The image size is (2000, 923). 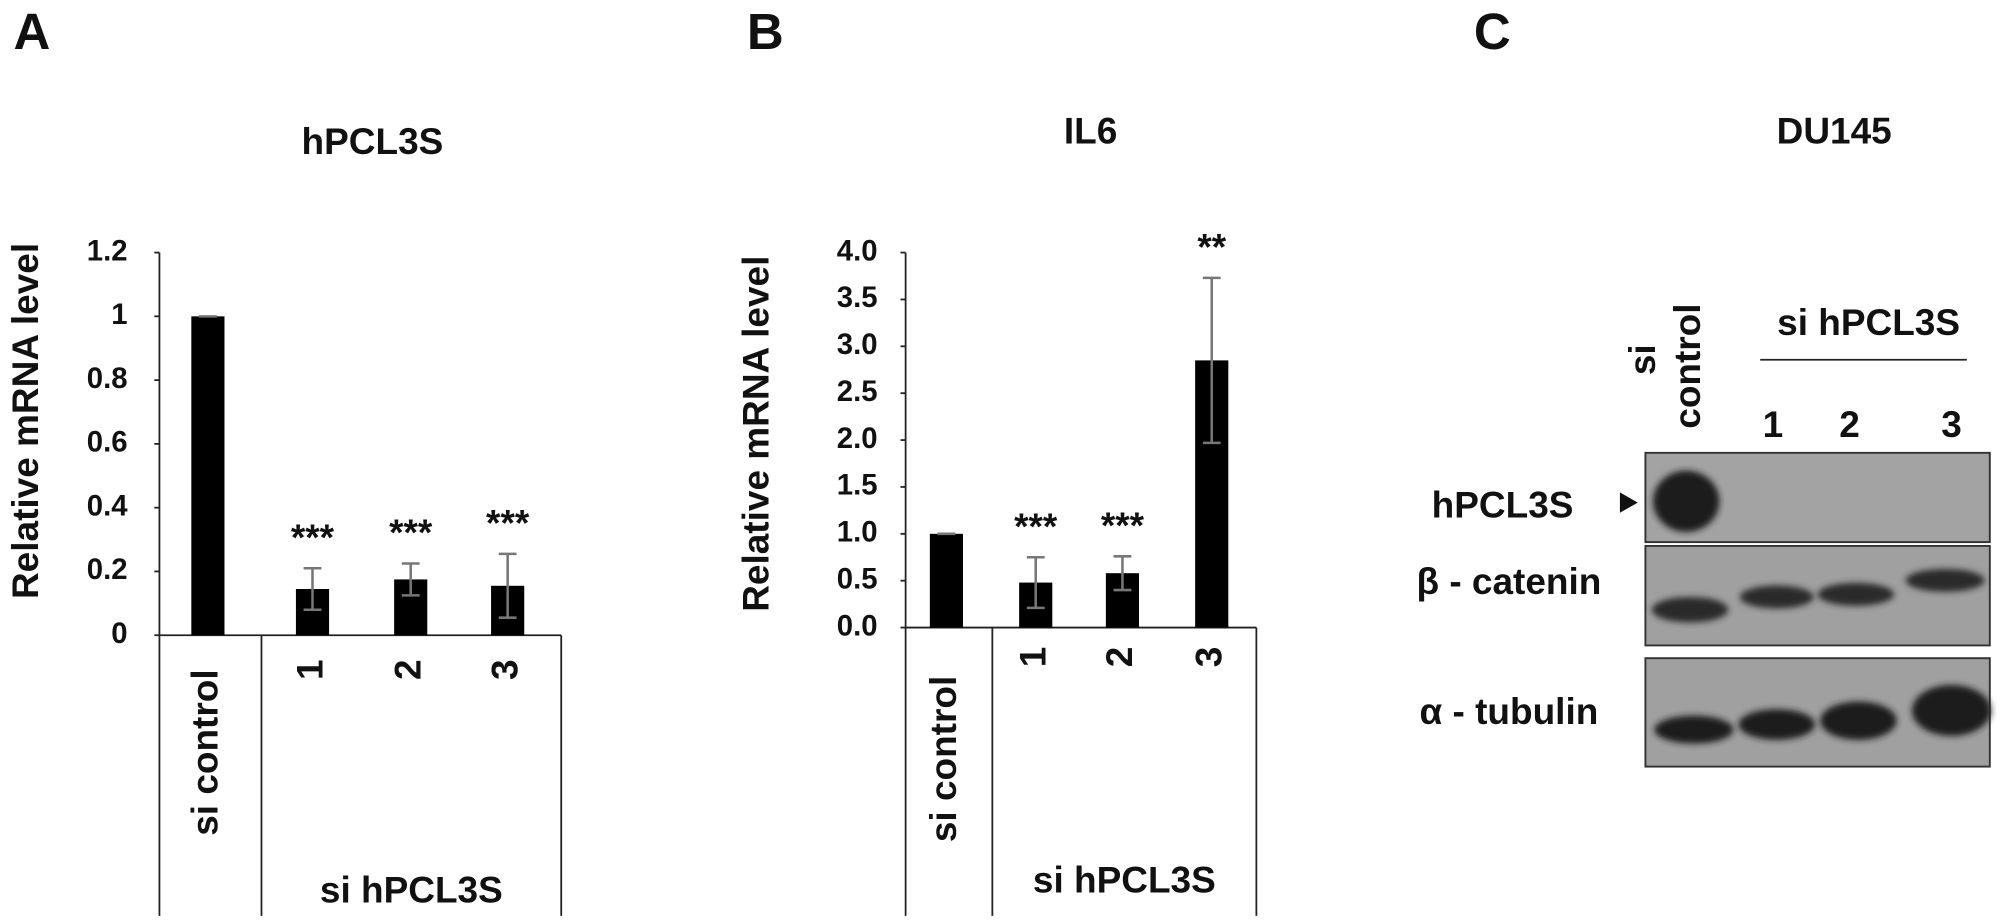 I want to click on blot-strip, so click(x=1817, y=595).